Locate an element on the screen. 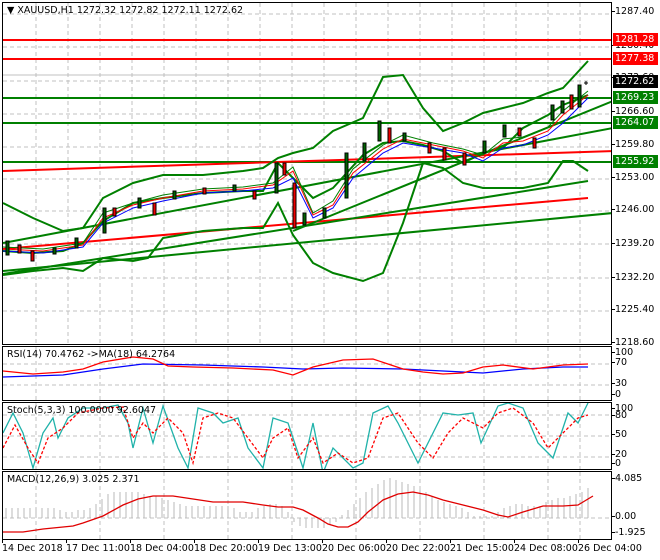 The height and width of the screenshot is (560, 660). rsi-canvas is located at coordinates (307, 373).